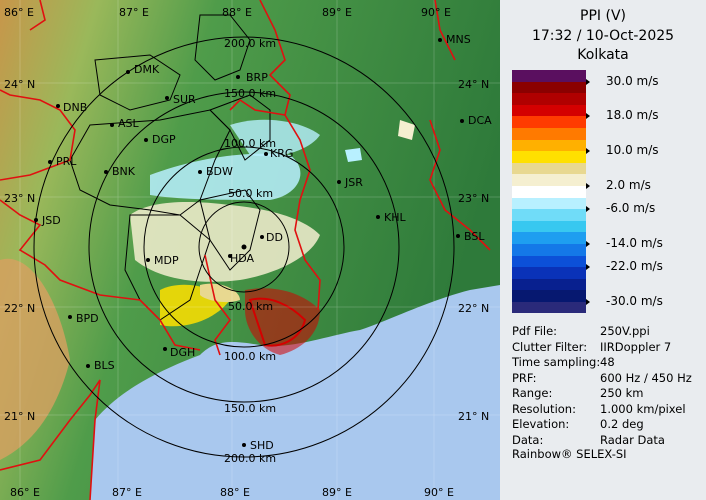  I want to click on lon-label-top: 87° E, so click(134, 12).